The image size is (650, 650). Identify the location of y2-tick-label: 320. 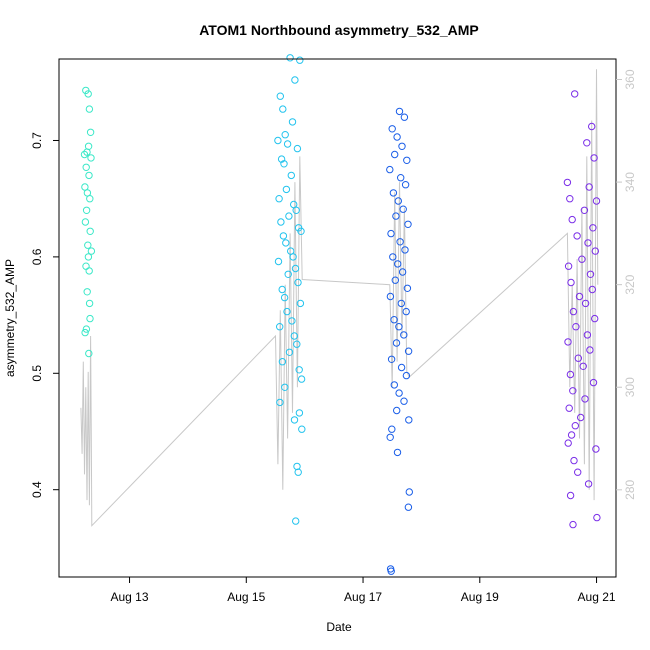
(630, 284).